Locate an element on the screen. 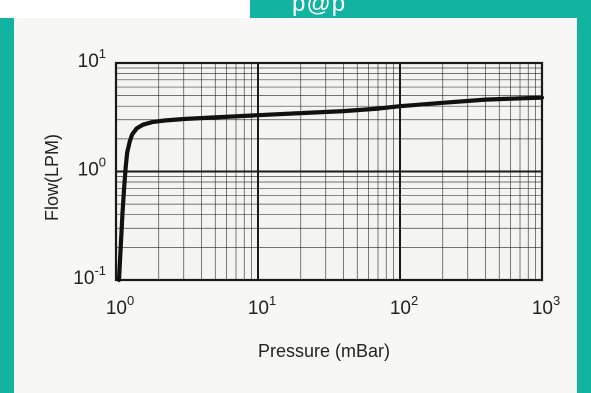 The height and width of the screenshot is (393, 591). y-tick-label: 10⁻¹ is located at coordinates (89, 276).